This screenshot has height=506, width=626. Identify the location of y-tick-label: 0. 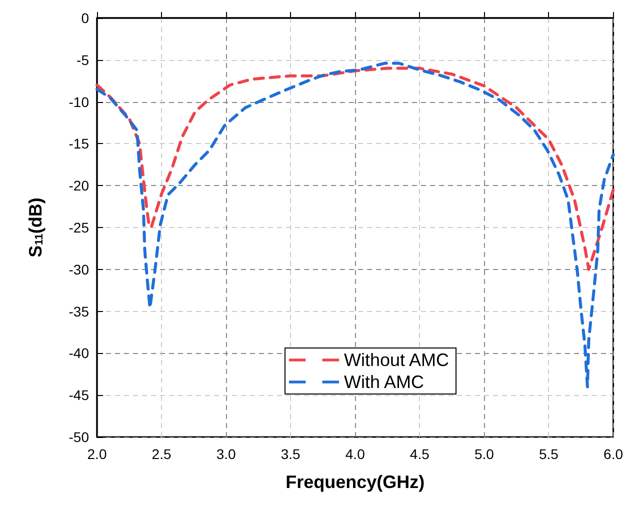
(85, 18).